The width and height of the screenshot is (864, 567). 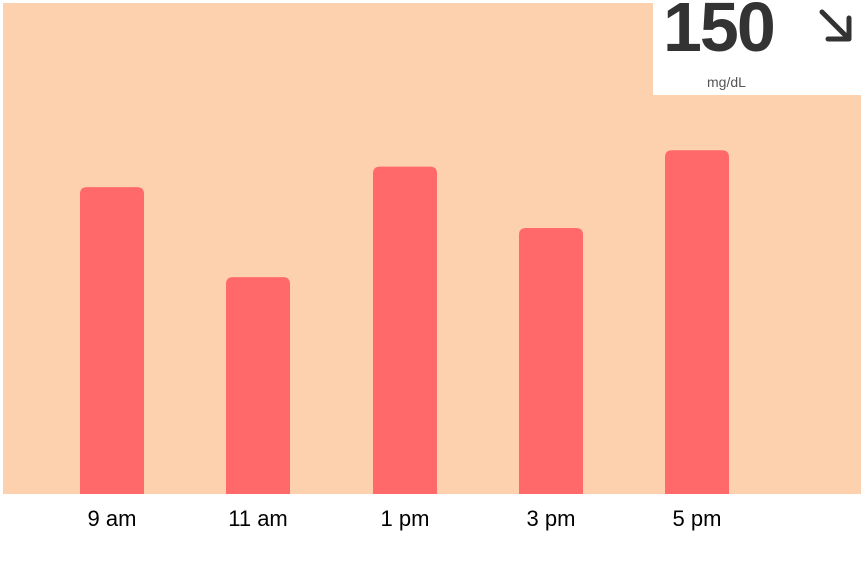 What do you see at coordinates (697, 322) in the screenshot?
I see `bar-5-pm` at bounding box center [697, 322].